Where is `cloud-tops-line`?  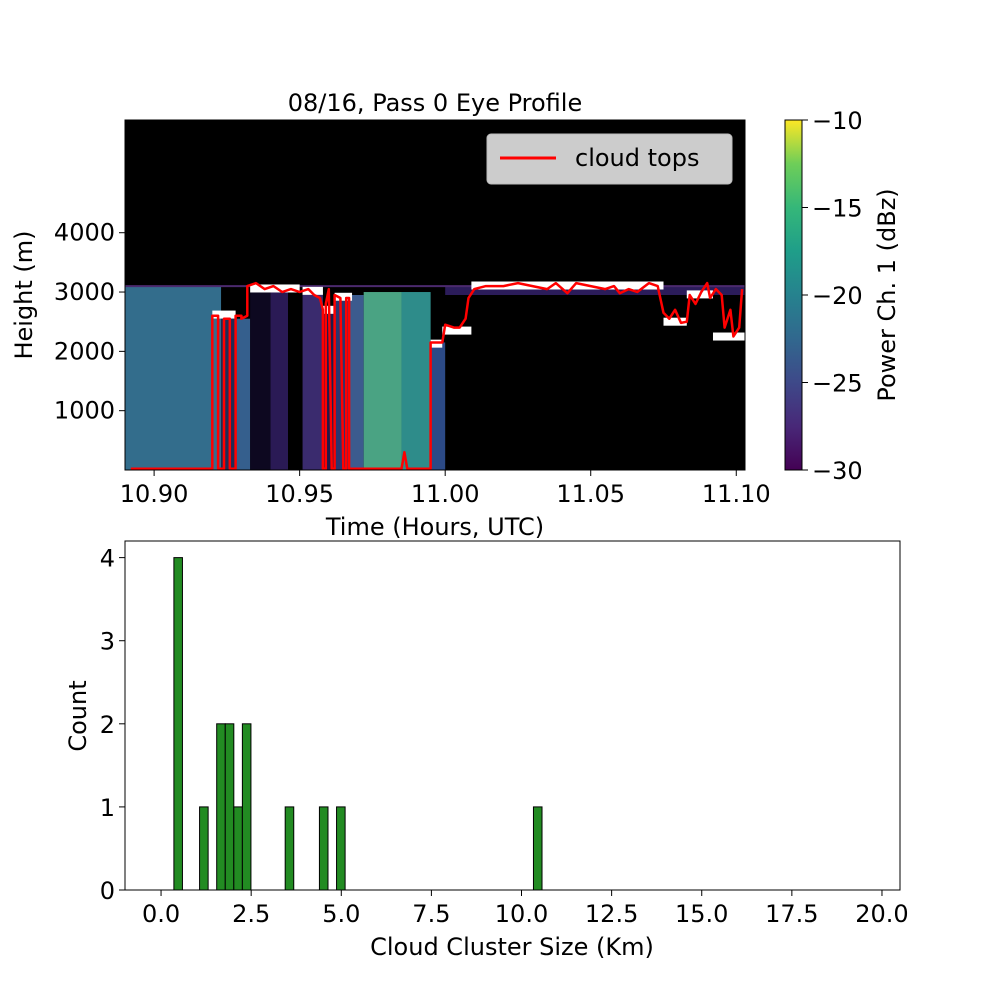 cloud-tops-line is located at coordinates (437, 375).